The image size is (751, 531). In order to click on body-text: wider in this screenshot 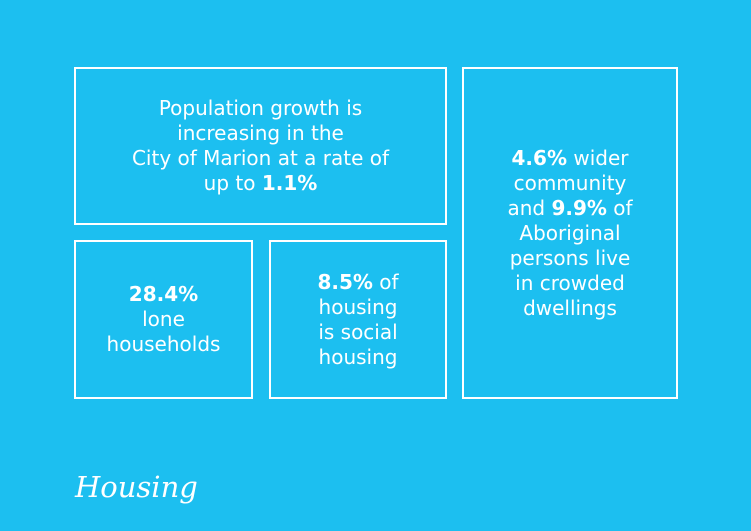, I will do `click(597, 157)`.